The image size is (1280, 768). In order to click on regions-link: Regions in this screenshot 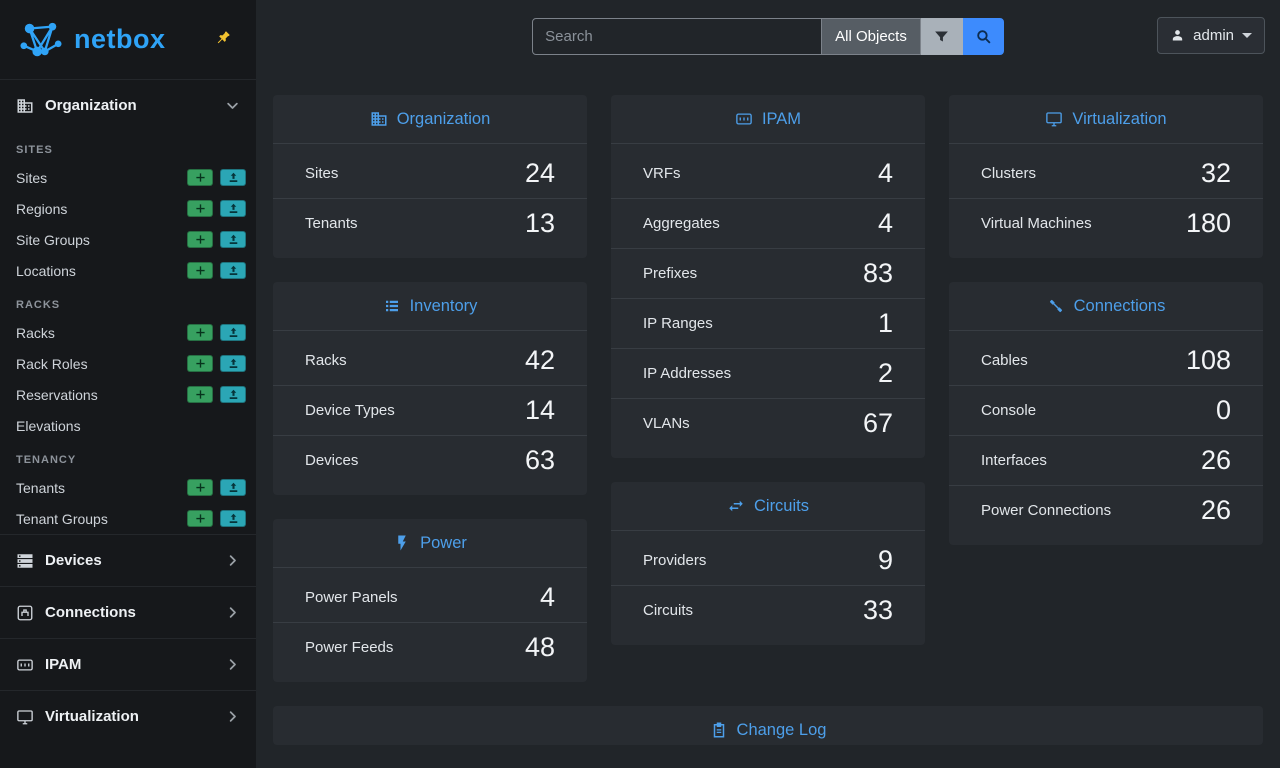, I will do `click(42, 208)`.